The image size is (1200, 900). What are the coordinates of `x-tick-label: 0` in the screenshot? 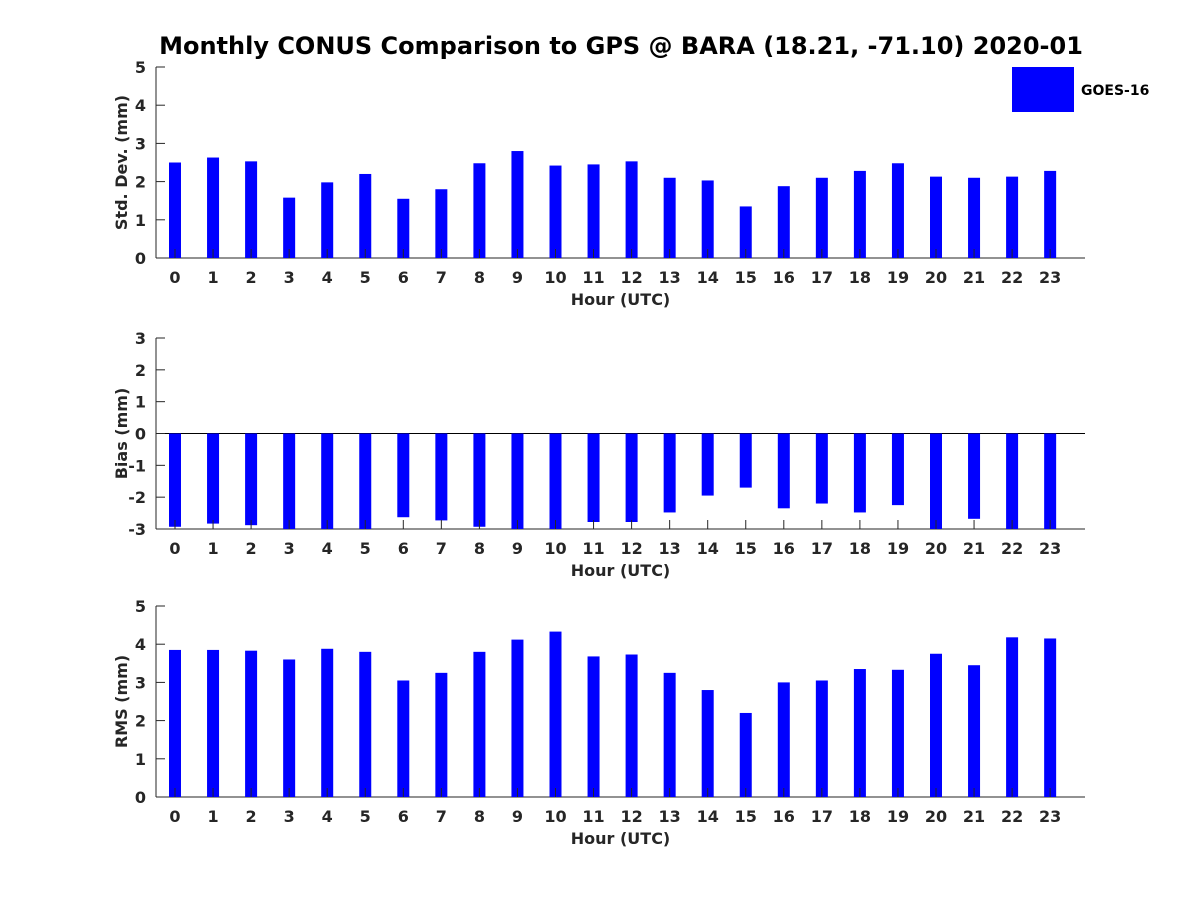 It's located at (174, 548).